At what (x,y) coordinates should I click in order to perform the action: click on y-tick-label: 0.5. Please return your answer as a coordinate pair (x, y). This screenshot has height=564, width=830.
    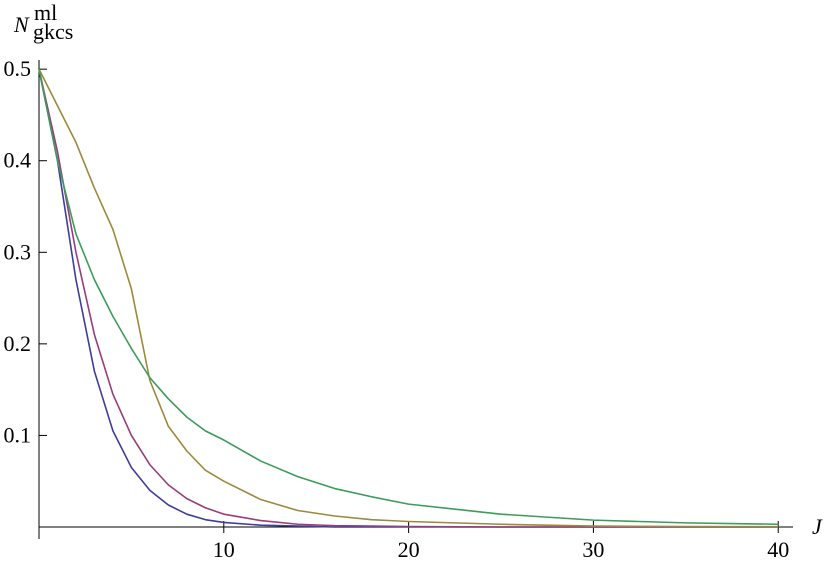
    Looking at the image, I should click on (18, 68).